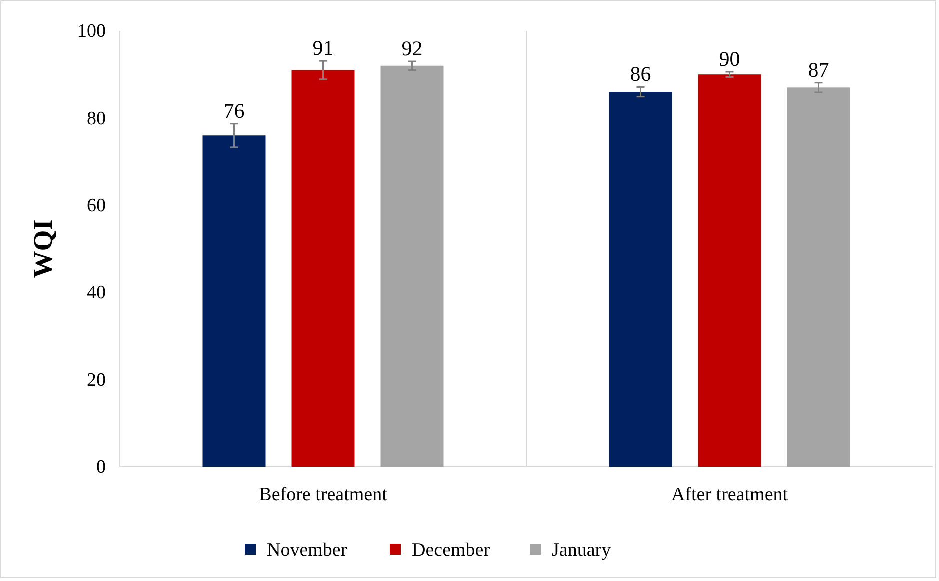 This screenshot has width=939, height=581. What do you see at coordinates (96, 119) in the screenshot?
I see `y-tick-label: 80` at bounding box center [96, 119].